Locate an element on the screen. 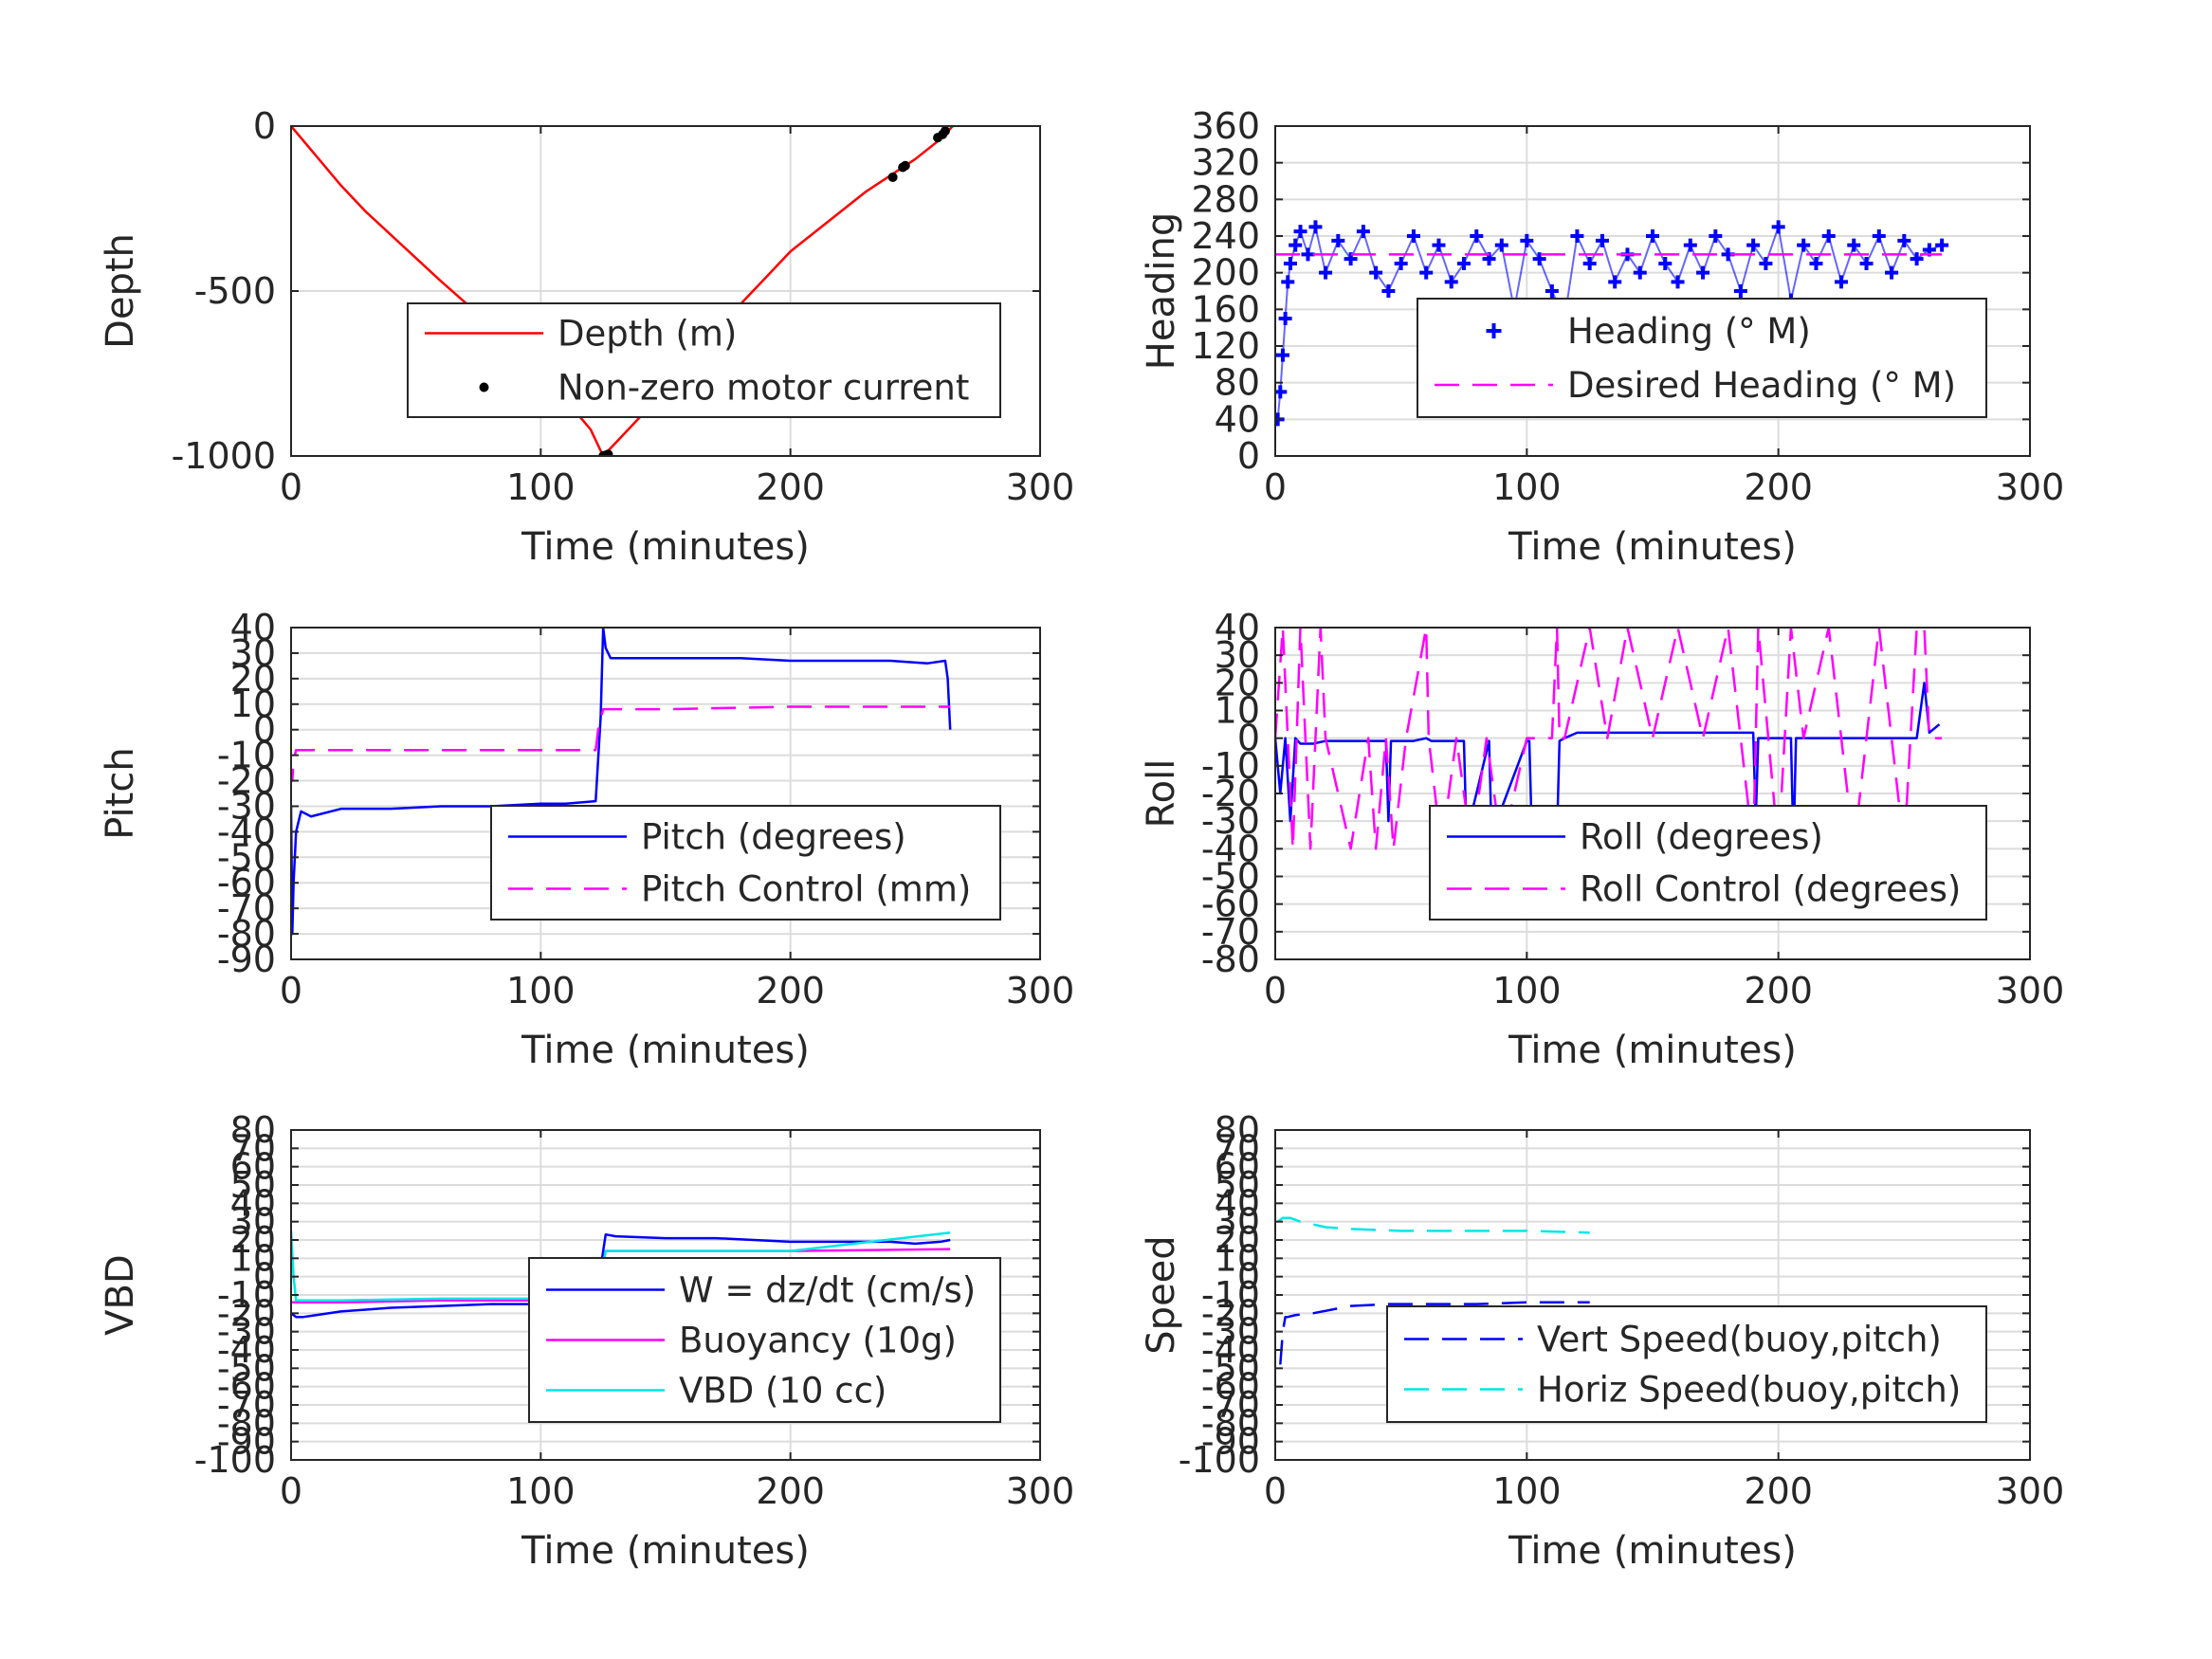  axes-frame is located at coordinates (1652, 291).